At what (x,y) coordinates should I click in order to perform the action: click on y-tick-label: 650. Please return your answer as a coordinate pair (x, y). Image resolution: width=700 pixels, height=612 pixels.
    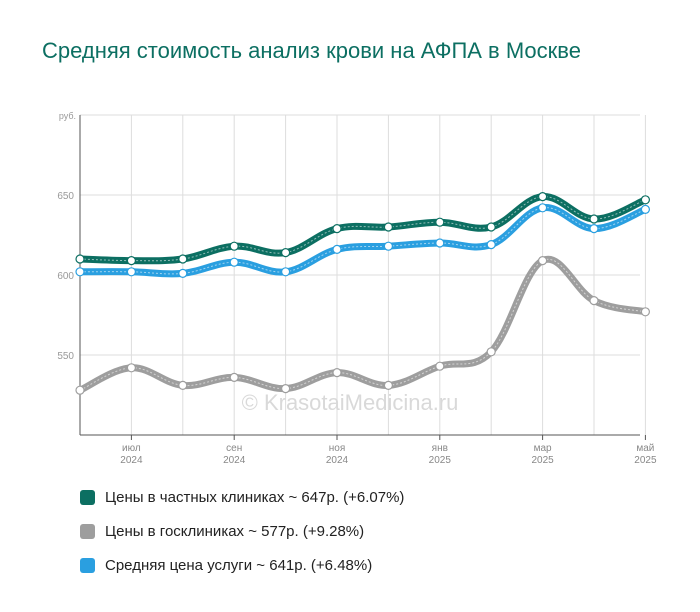
    Looking at the image, I should click on (65, 196).